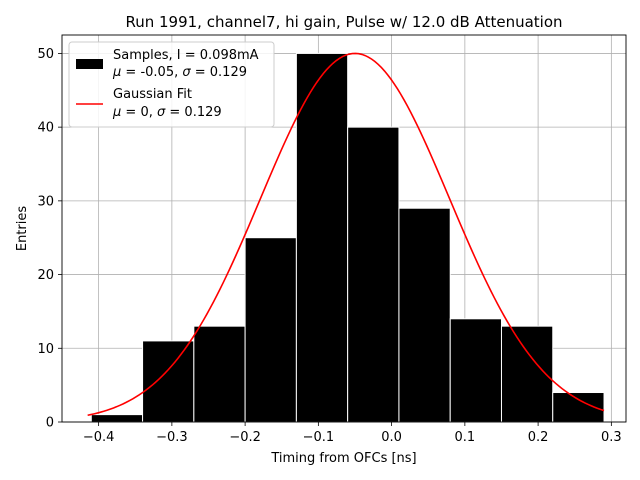 This screenshot has height=480, width=640. What do you see at coordinates (152, 94) in the screenshot?
I see `legend-fit-label: Gaussian Fit` at bounding box center [152, 94].